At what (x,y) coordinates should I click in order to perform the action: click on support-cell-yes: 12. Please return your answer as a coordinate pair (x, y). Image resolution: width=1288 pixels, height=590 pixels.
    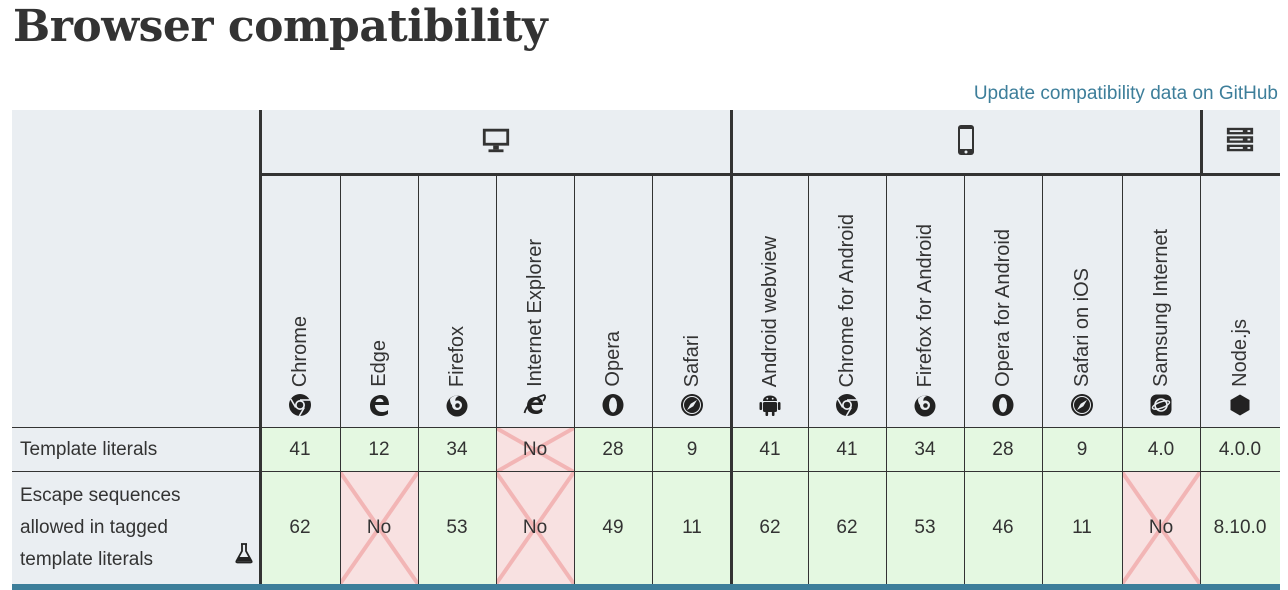
    Looking at the image, I should click on (379, 450).